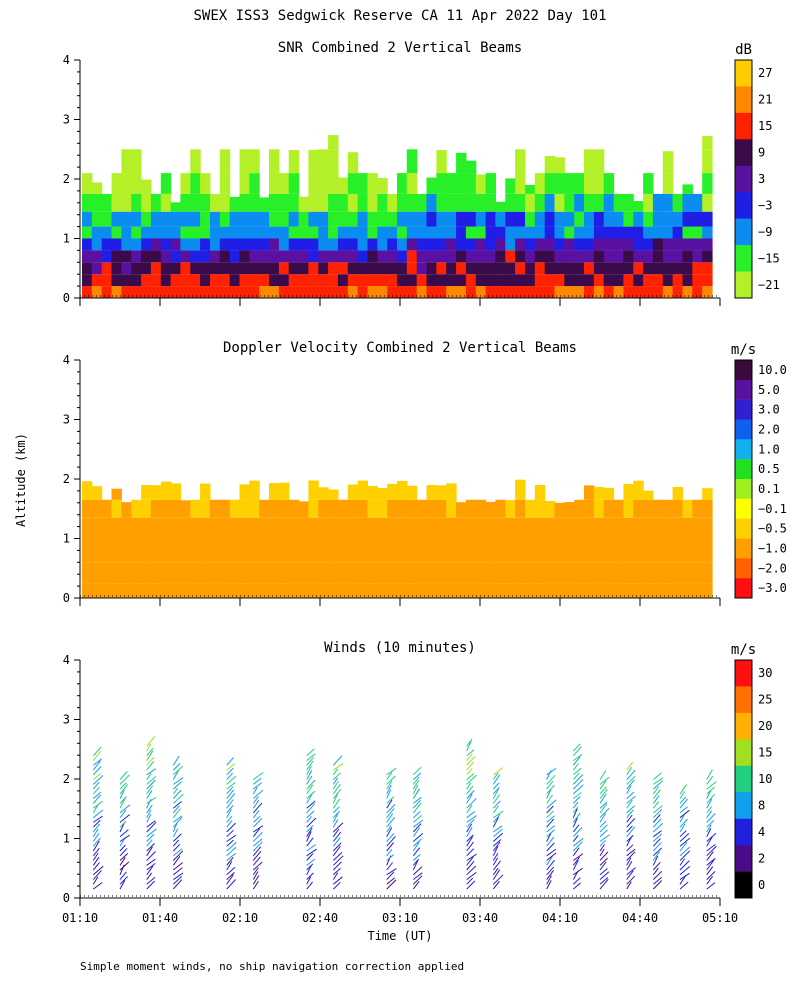 This screenshot has width=800, height=1000. What do you see at coordinates (743, 179) in the screenshot?
I see `colorbar-frame` at bounding box center [743, 179].